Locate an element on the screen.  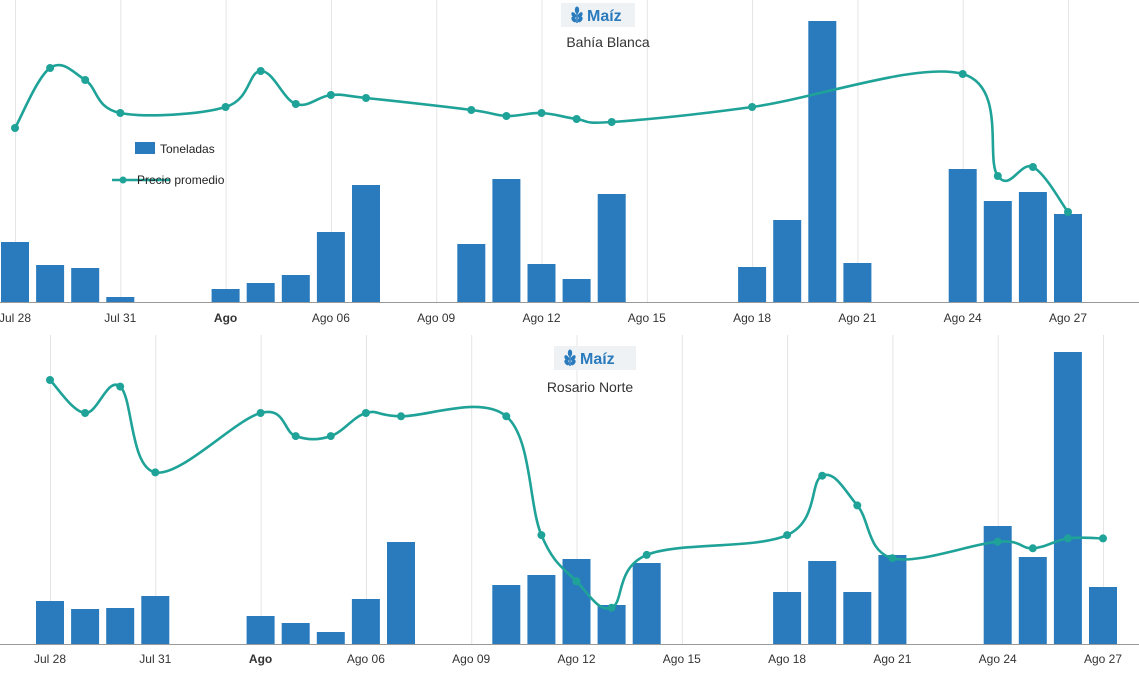
x-tick-label: Ago 09 is located at coordinates (436, 318).